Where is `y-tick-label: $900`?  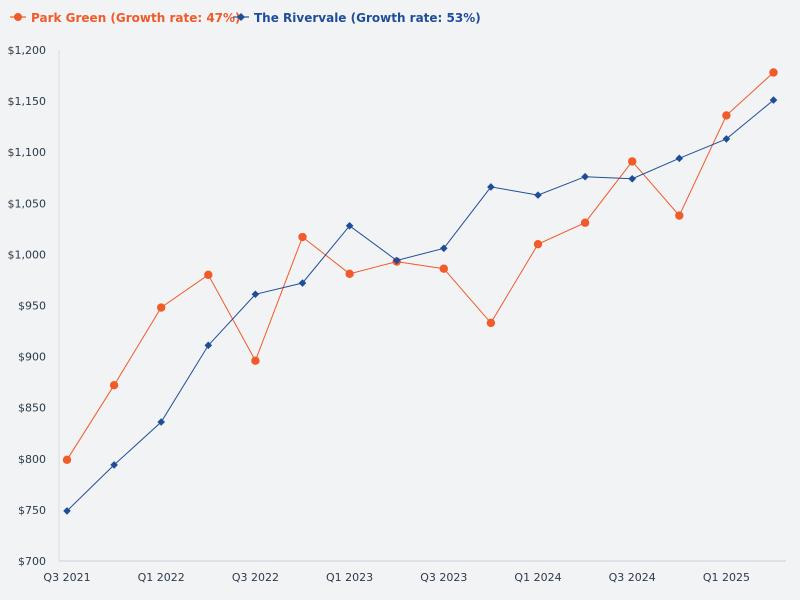
y-tick-label: $900 is located at coordinates (32, 357).